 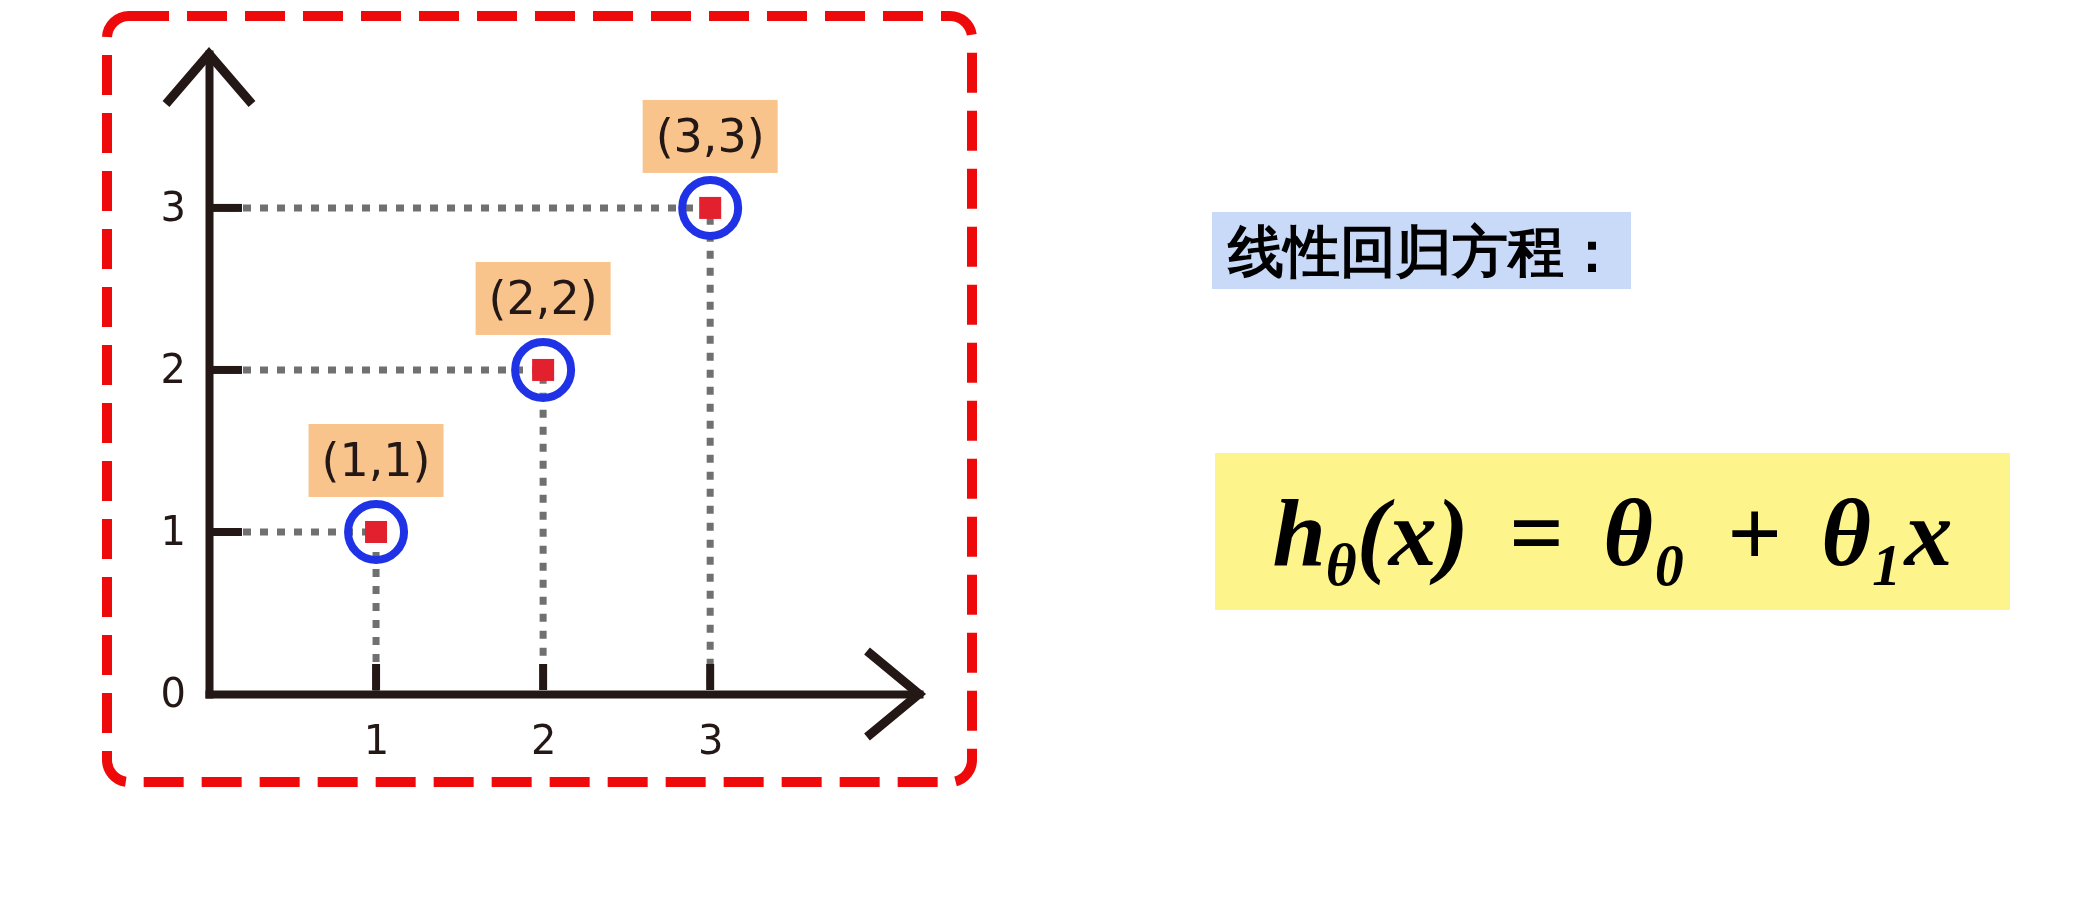 What do you see at coordinates (376, 460) in the screenshot?
I see `annotation: (1,1)` at bounding box center [376, 460].